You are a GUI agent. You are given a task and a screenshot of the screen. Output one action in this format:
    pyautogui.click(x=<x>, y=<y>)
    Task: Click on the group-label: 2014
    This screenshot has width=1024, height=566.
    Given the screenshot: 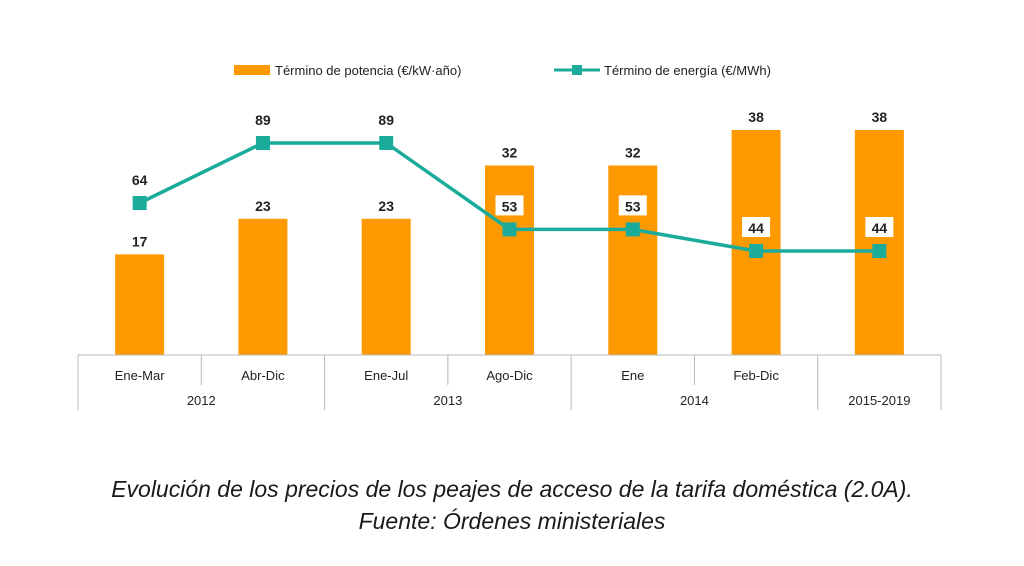 What is the action you would take?
    pyautogui.click(x=694, y=400)
    